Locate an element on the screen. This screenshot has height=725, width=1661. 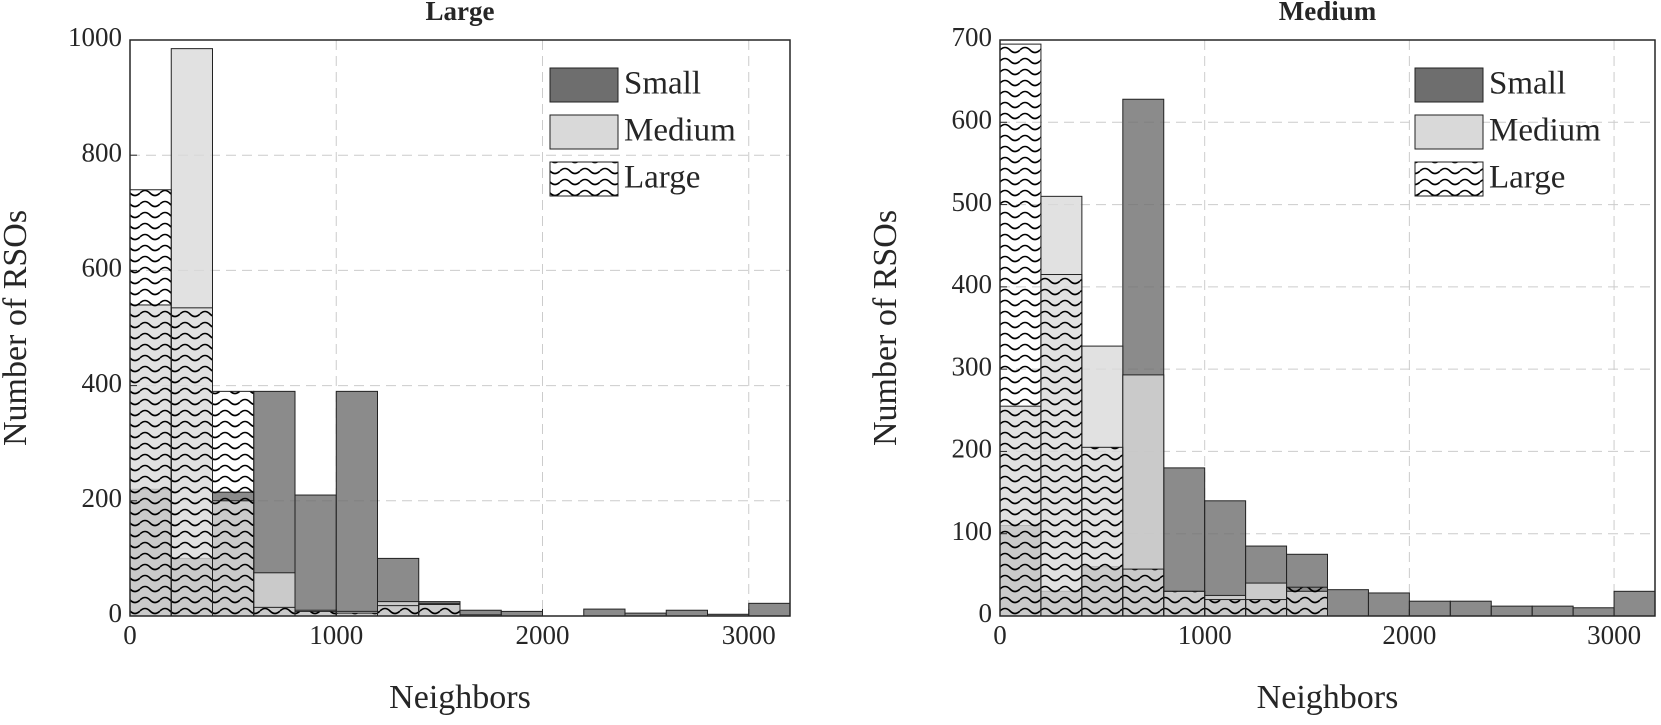
chart-title: Medium is located at coordinates (1328, 13).